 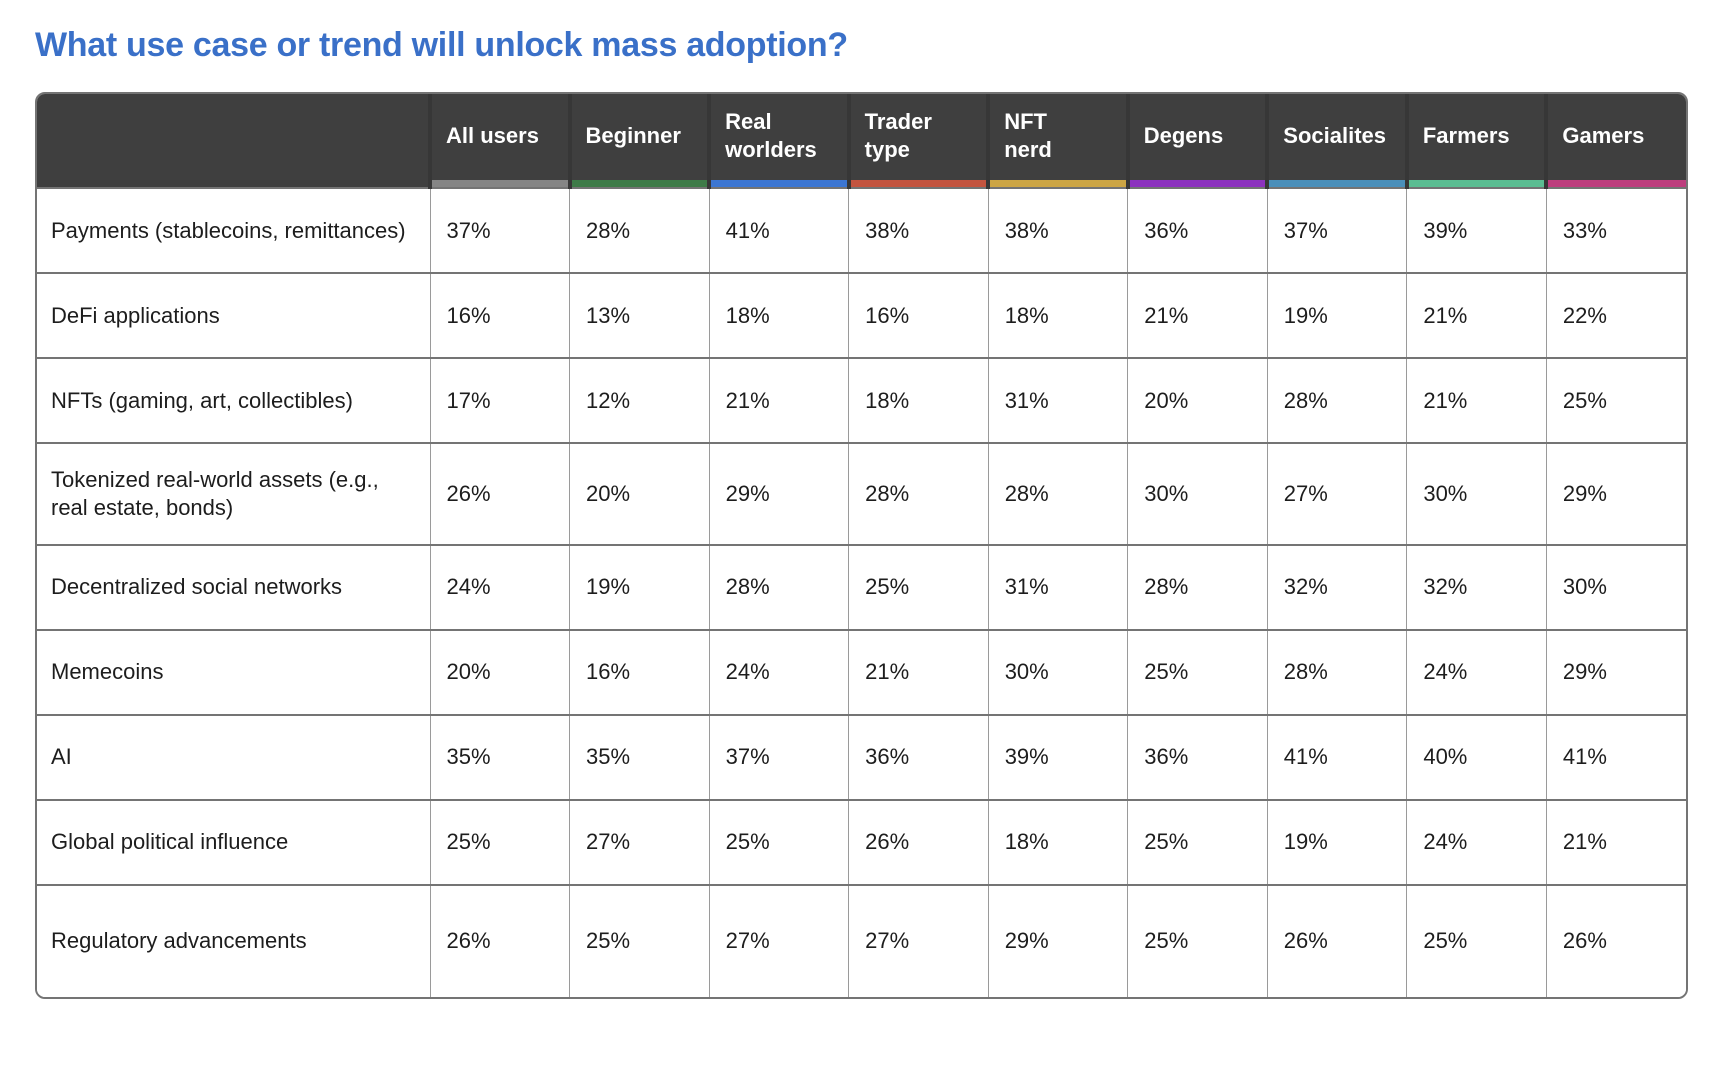 I want to click on value-cell: 31%, so click(x=1057, y=587).